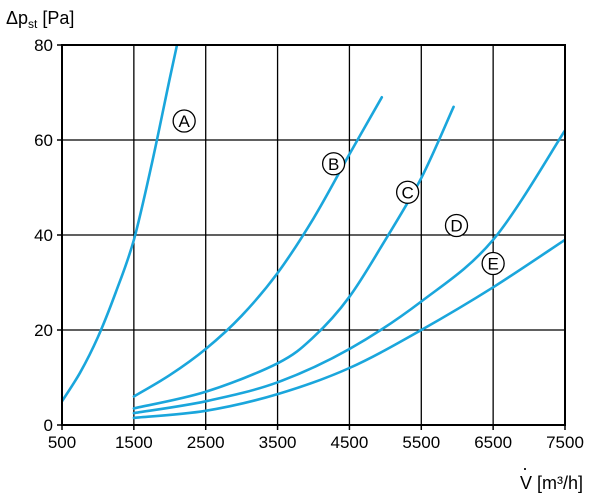  Describe the element at coordinates (43, 330) in the screenshot. I see `y-tick-label: 20` at that location.